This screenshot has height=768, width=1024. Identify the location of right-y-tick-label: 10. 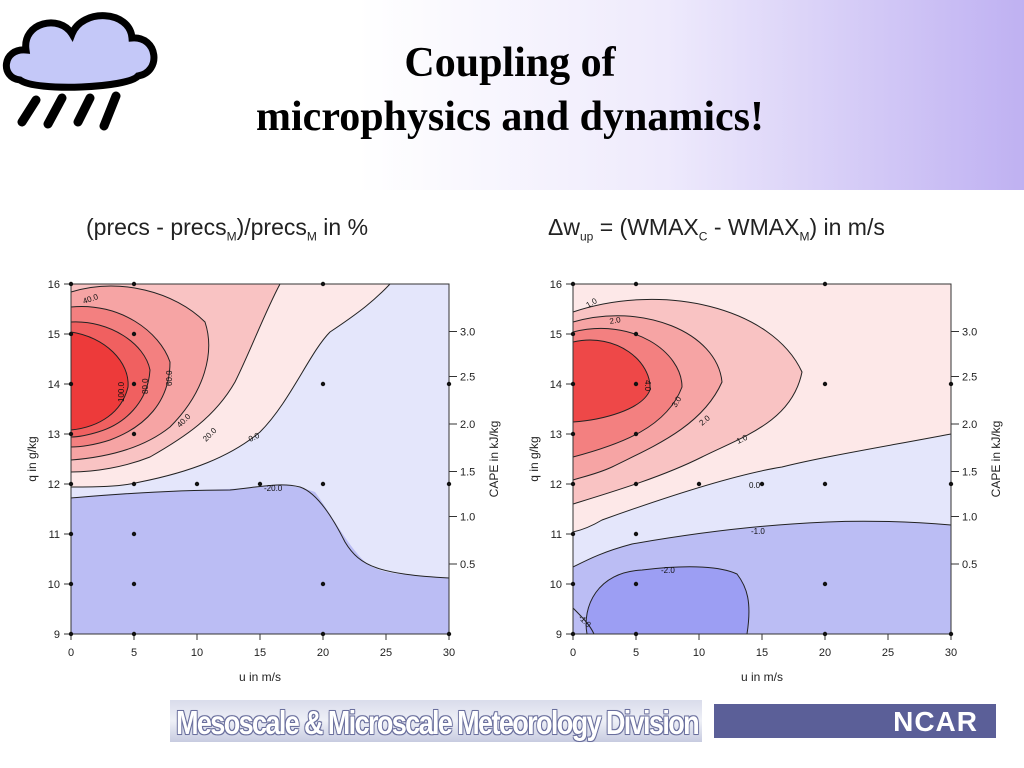
(556, 585).